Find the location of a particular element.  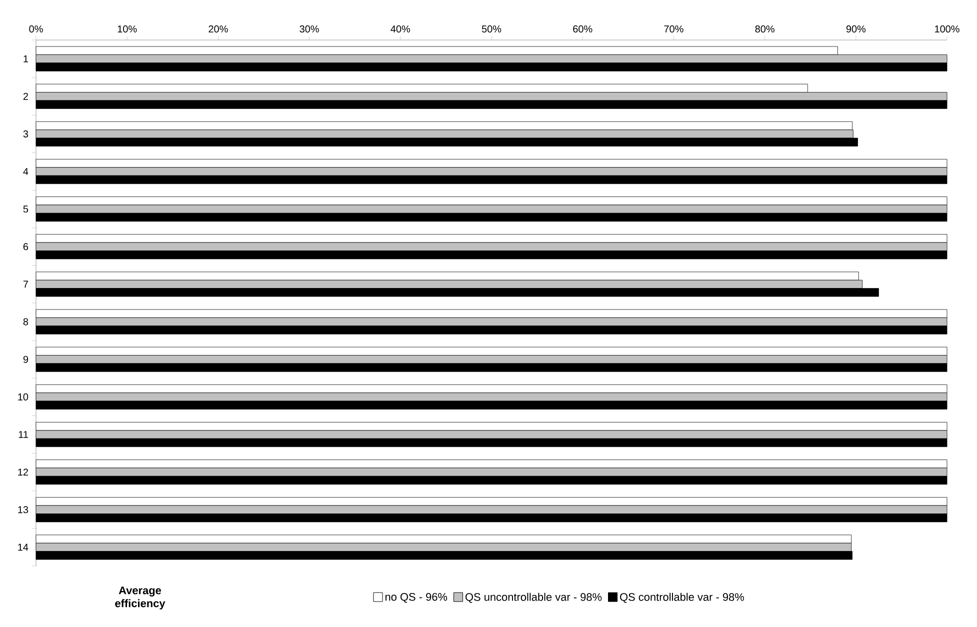

y-tick-label: 14 is located at coordinates (23, 547).